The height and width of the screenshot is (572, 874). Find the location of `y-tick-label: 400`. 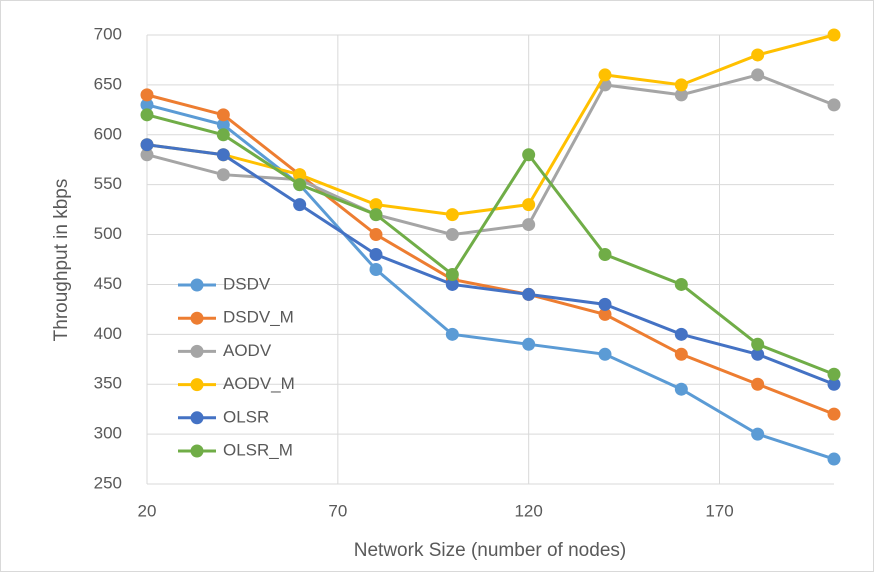

y-tick-label: 400 is located at coordinates (108, 333).